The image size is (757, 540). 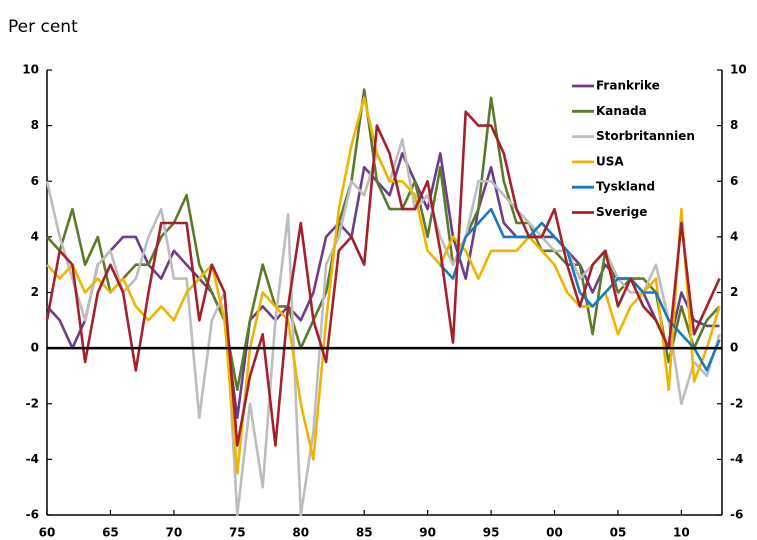 I want to click on x-tick-label: 00, so click(x=554, y=533).